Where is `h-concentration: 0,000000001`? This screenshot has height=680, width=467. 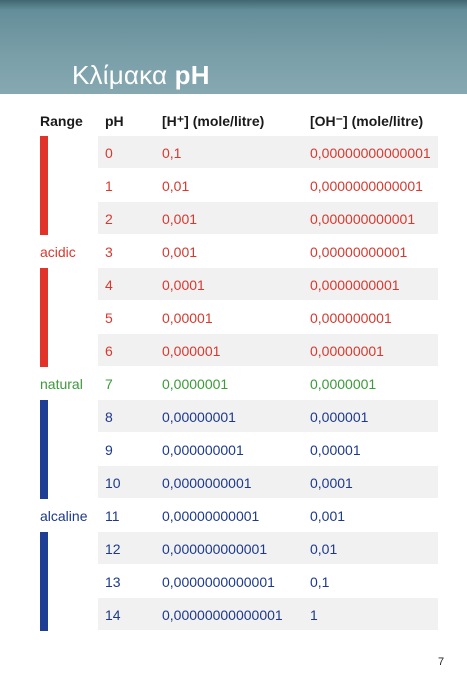
h-concentration: 0,000000001 is located at coordinates (203, 450).